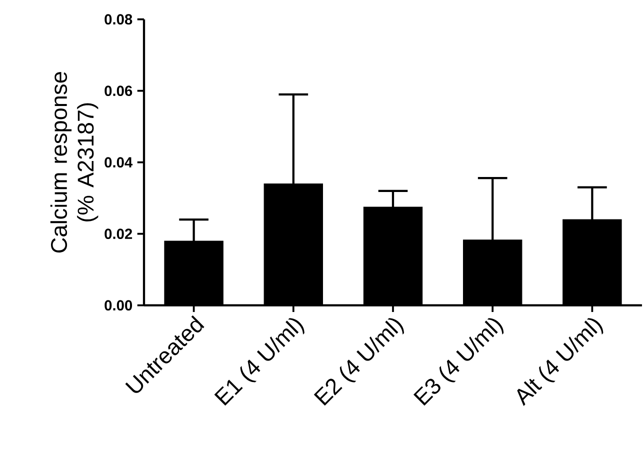 This screenshot has width=643, height=450. Describe the element at coordinates (118, 162) in the screenshot. I see `y-tick-label: 0.04` at that location.